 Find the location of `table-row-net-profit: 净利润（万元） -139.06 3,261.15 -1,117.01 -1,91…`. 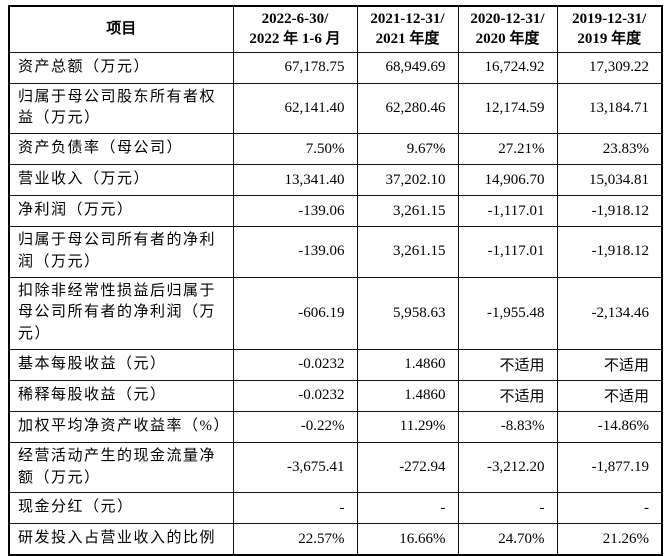

table-row-net-profit: 净利润（万元） -139.06 3,261.15 -1,117.01 -1,91… is located at coordinates (335, 211).